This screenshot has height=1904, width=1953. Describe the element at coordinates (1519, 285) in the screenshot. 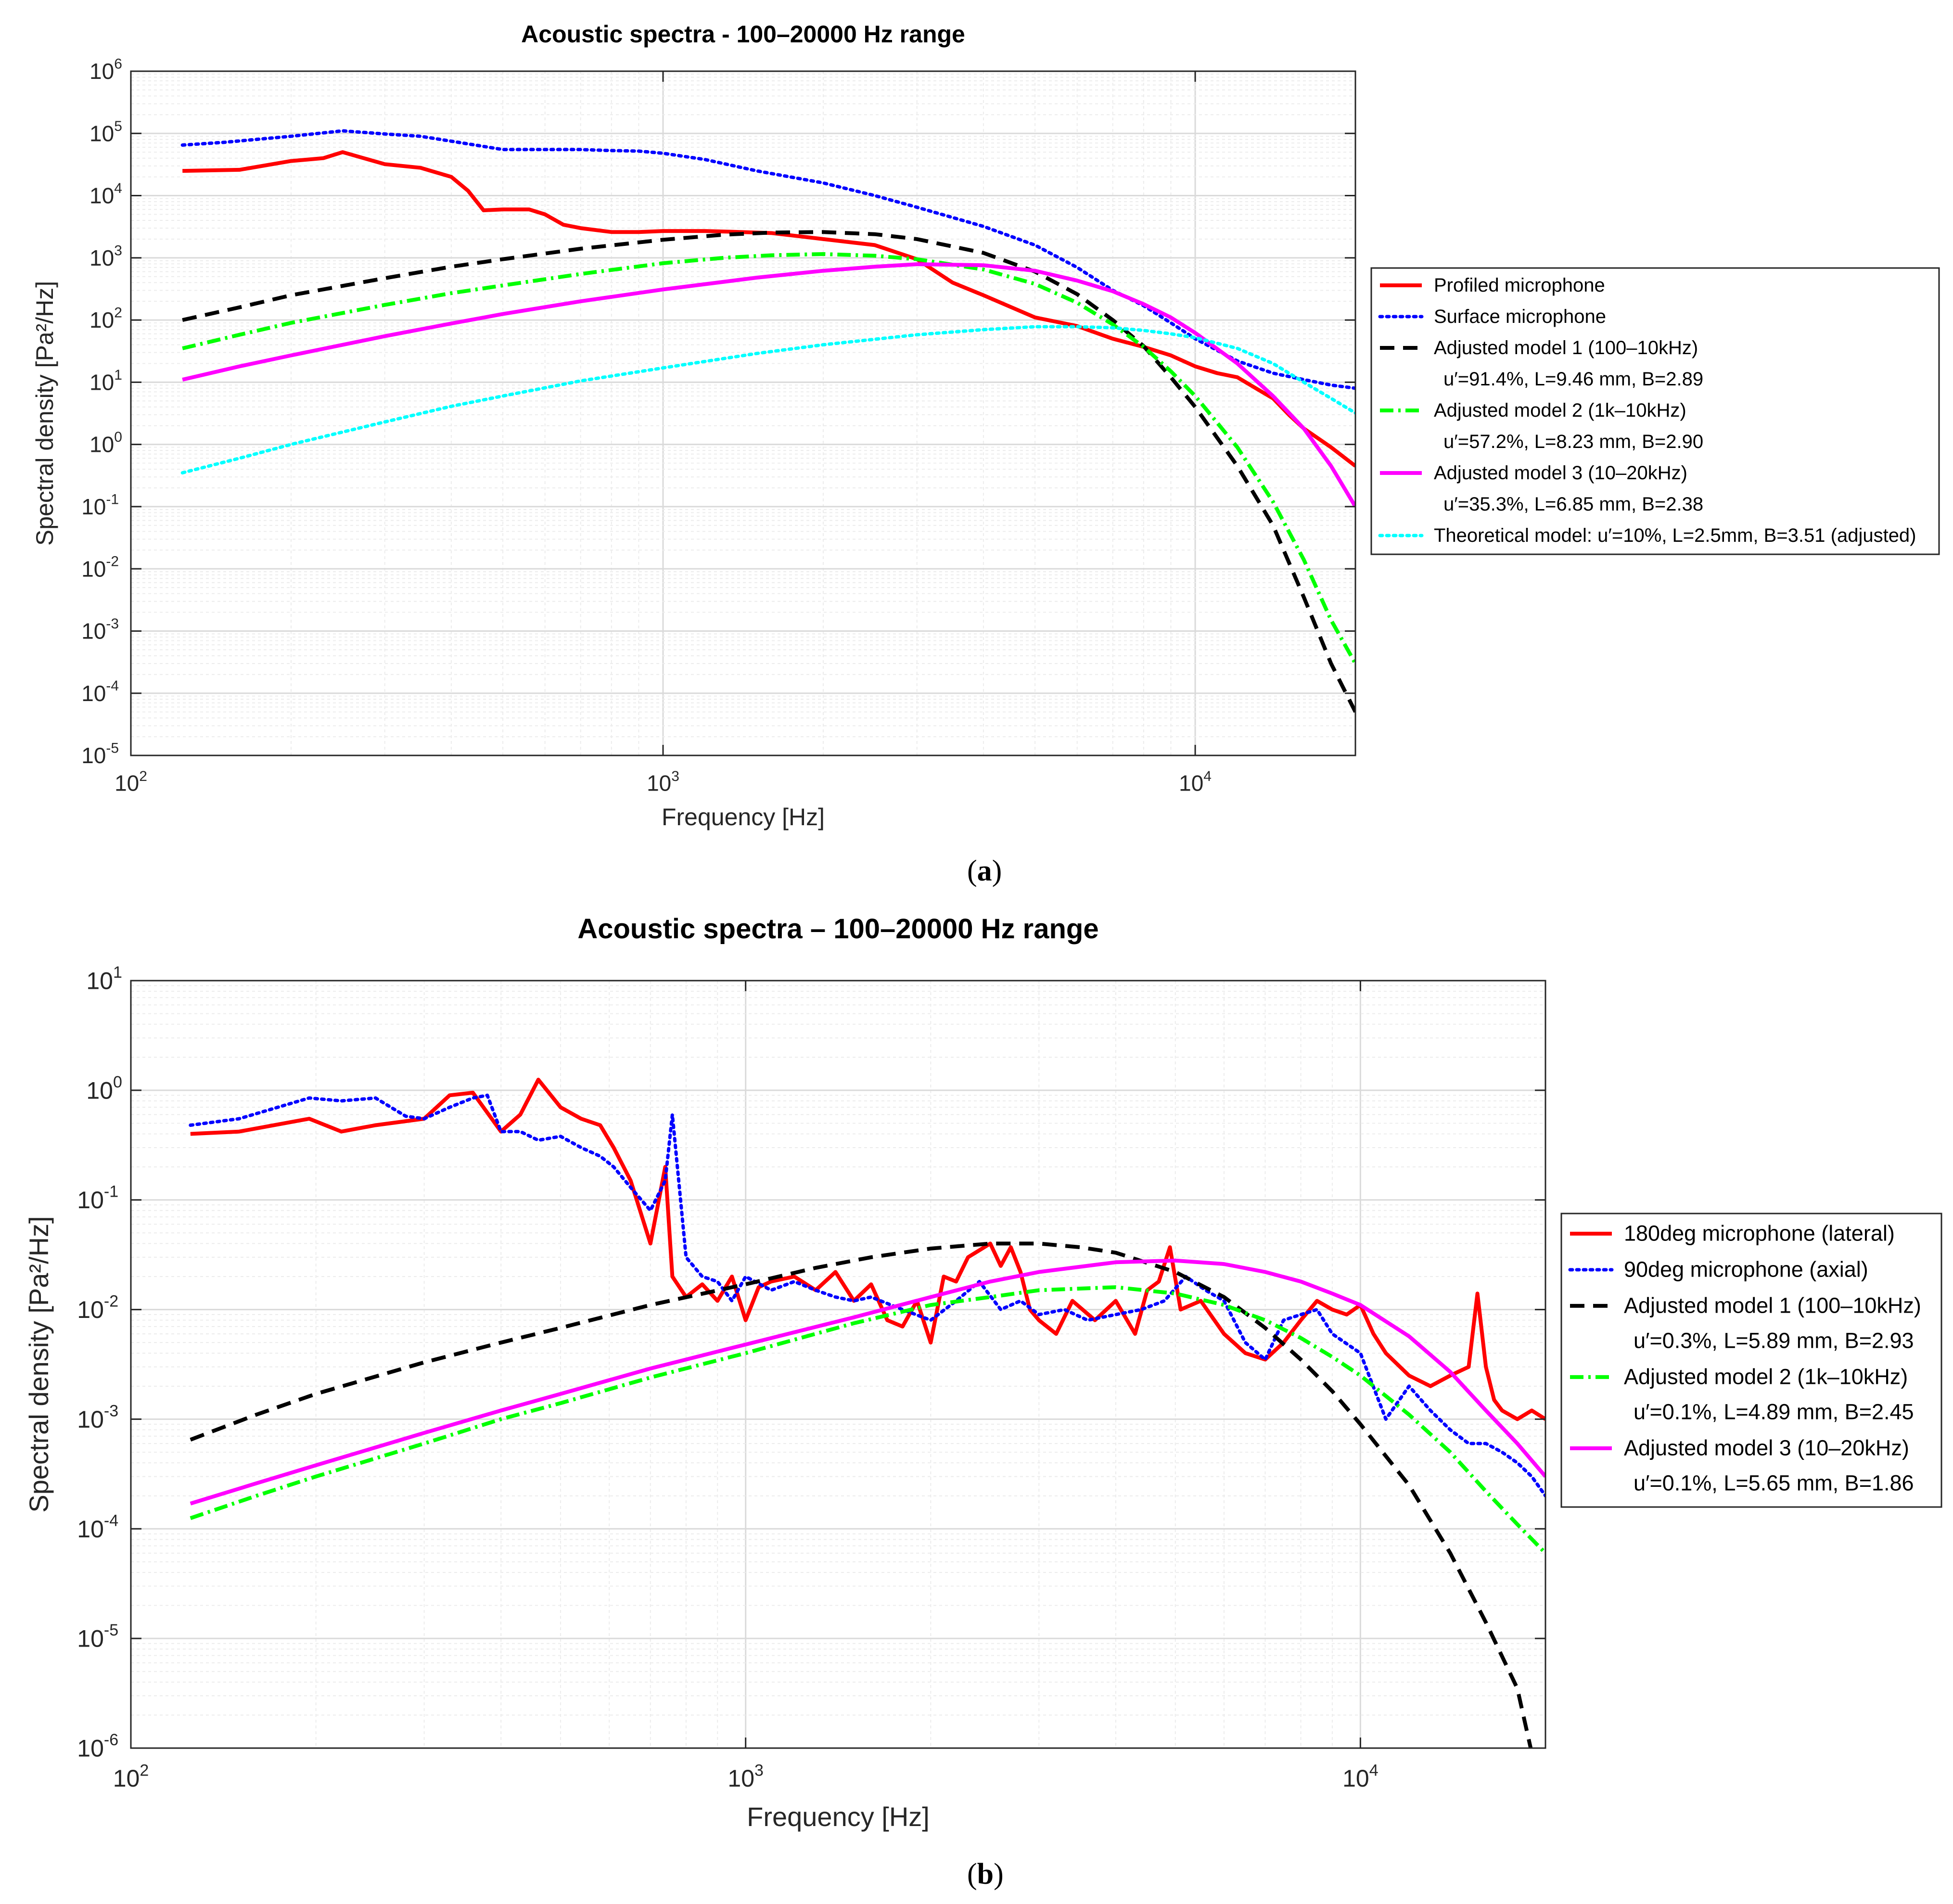

I see `legend-label-1: Profiled microphone` at that location.